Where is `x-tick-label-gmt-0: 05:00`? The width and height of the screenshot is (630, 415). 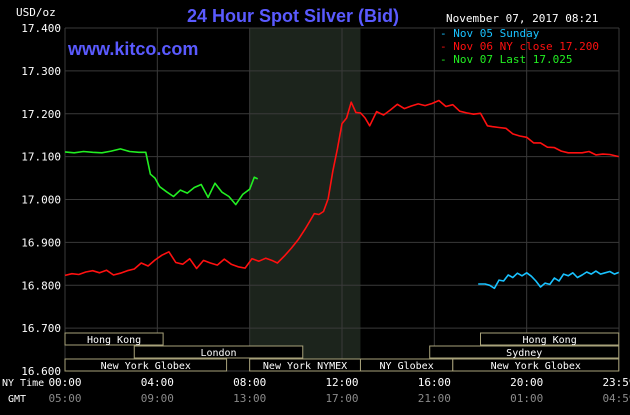 x-tick-label-gmt-0: 05:00 is located at coordinates (64, 398).